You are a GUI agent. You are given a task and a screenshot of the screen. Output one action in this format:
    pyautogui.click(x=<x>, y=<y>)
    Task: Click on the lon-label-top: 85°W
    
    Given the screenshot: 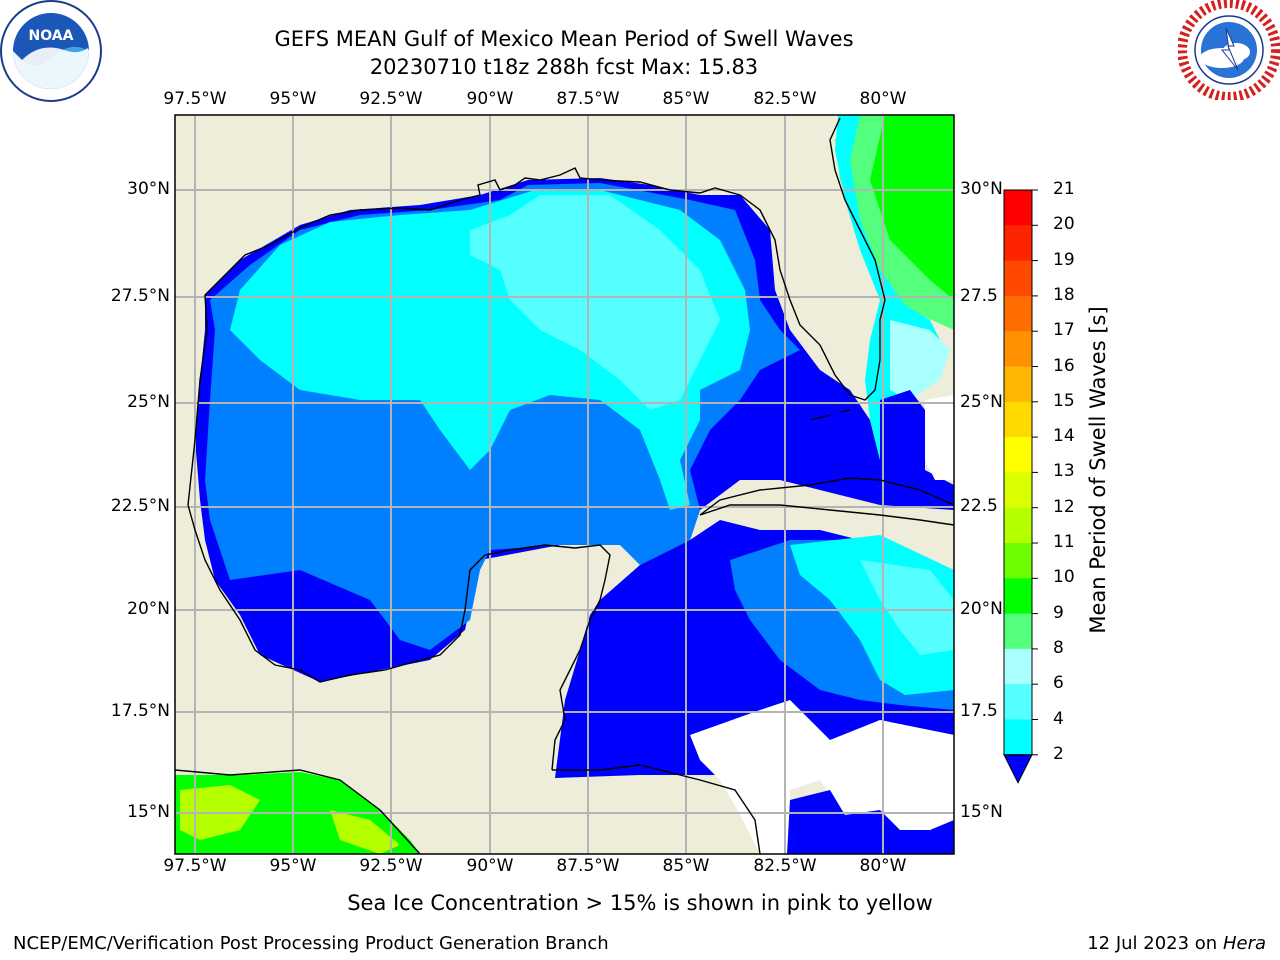 What is the action you would take?
    pyautogui.click(x=686, y=99)
    